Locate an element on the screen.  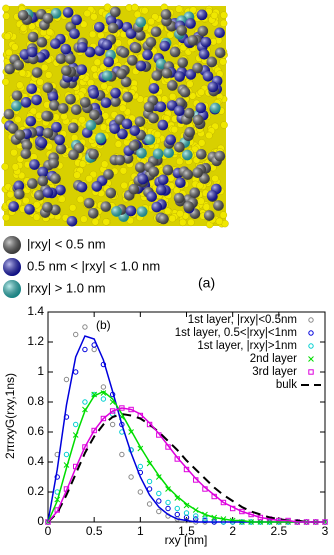
legend-sphere-shade is located at coordinates (12, 289).